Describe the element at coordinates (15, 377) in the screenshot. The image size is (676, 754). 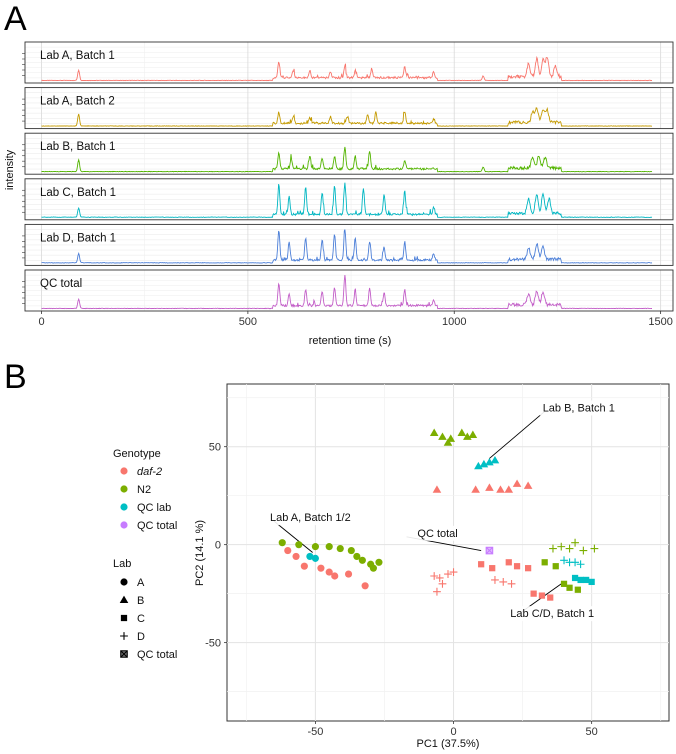
I see `panel-b-letter: B` at that location.